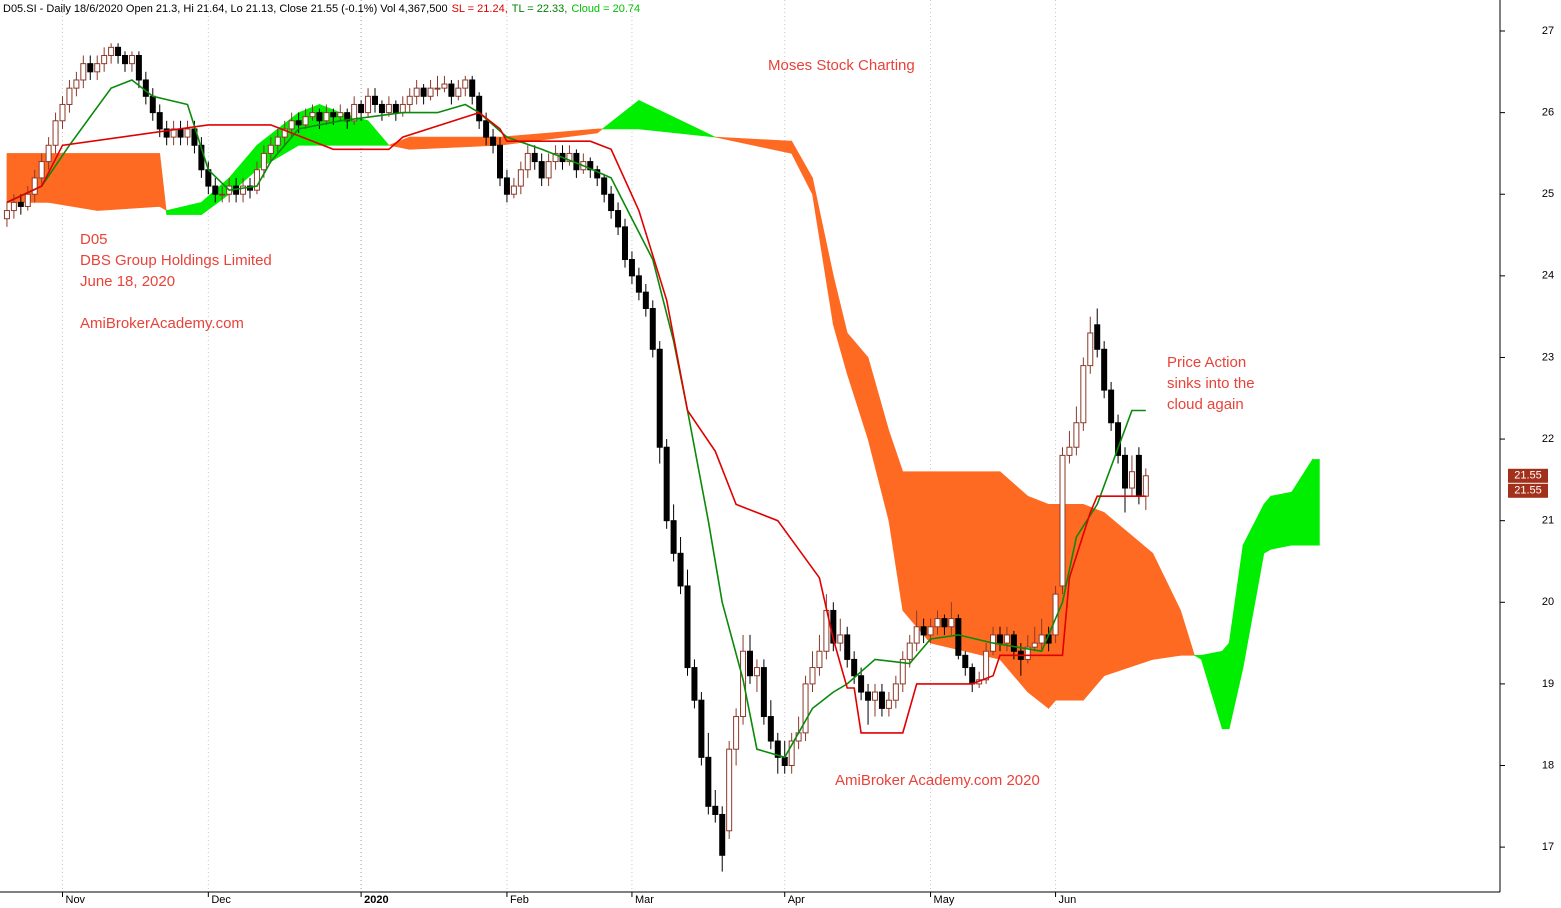  I want to click on x-tick-label: Dec, so click(221, 900).